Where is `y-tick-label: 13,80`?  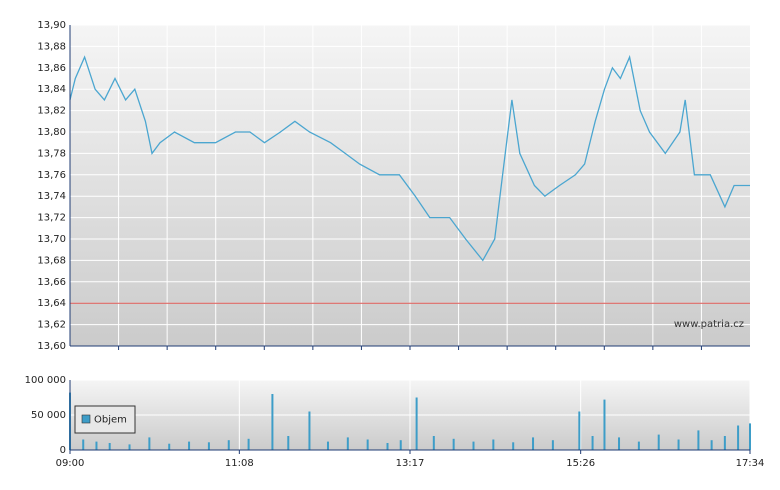 y-tick-label: 13,80 is located at coordinates (51, 132).